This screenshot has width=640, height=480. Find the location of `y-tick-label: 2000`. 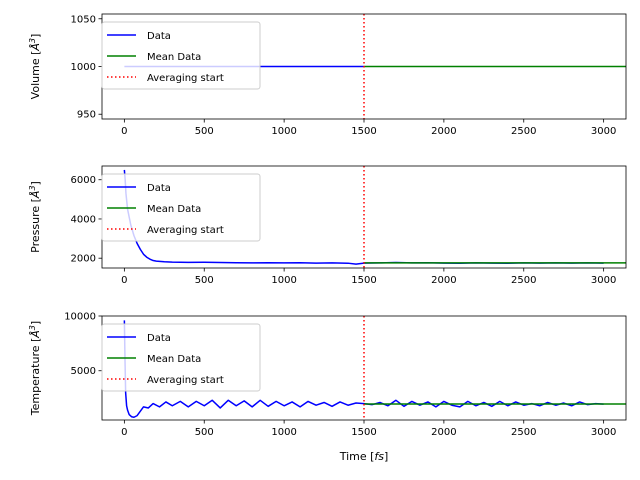

y-tick-label: 2000 is located at coordinates (83, 259).